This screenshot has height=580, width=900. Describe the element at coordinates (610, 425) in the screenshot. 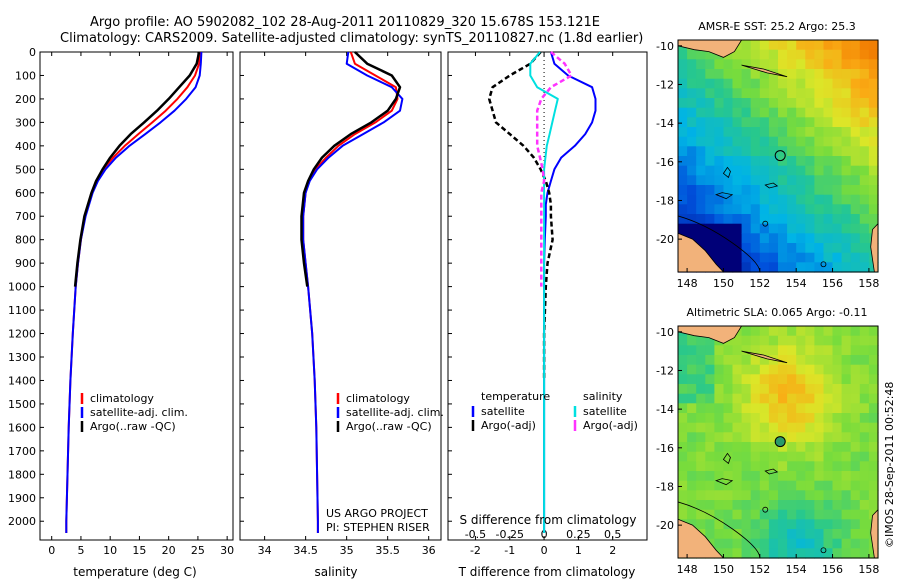

I see `legend-label: Argo(-adj)` at that location.